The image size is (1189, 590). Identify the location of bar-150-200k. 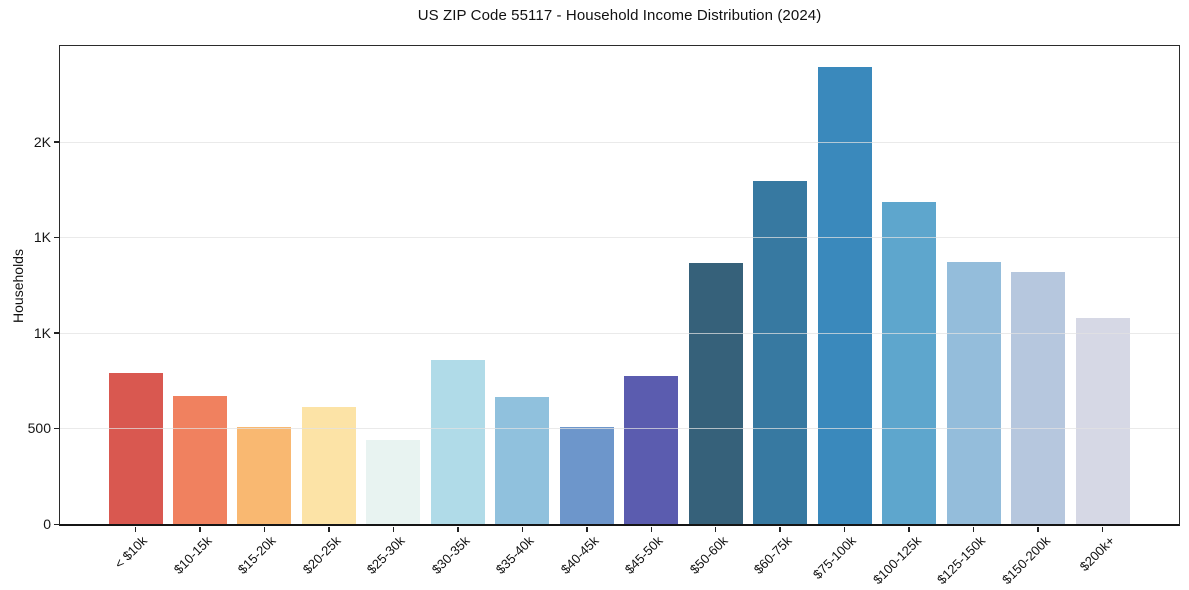
(1038, 397).